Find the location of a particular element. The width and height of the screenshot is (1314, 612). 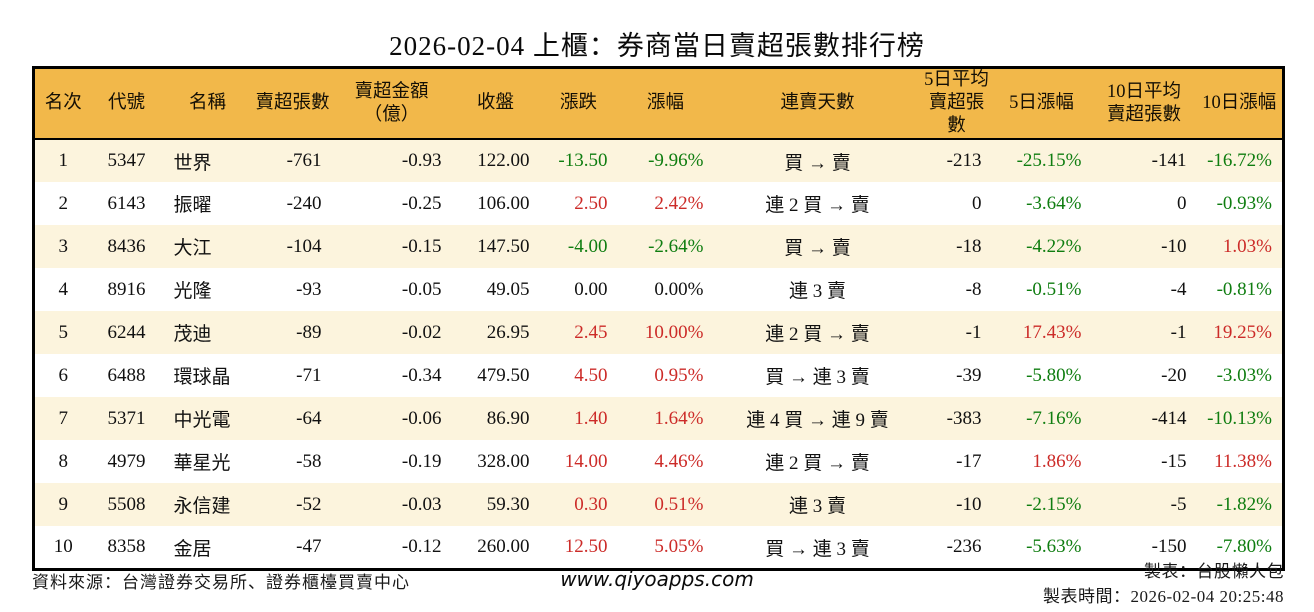

cell-rank: 3 is located at coordinates (63, 246).